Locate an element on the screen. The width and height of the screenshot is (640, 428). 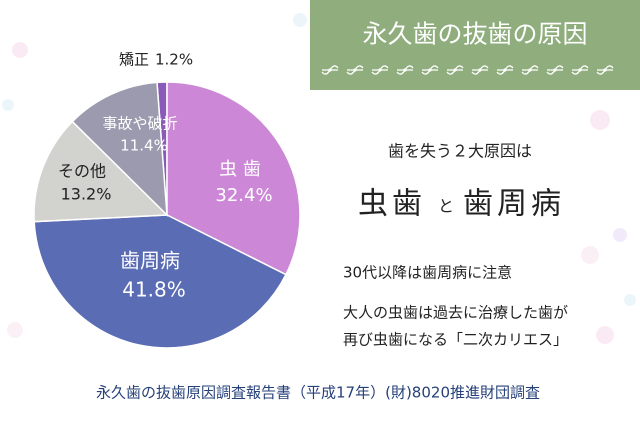
slice-label: その他 is located at coordinates (82, 171).